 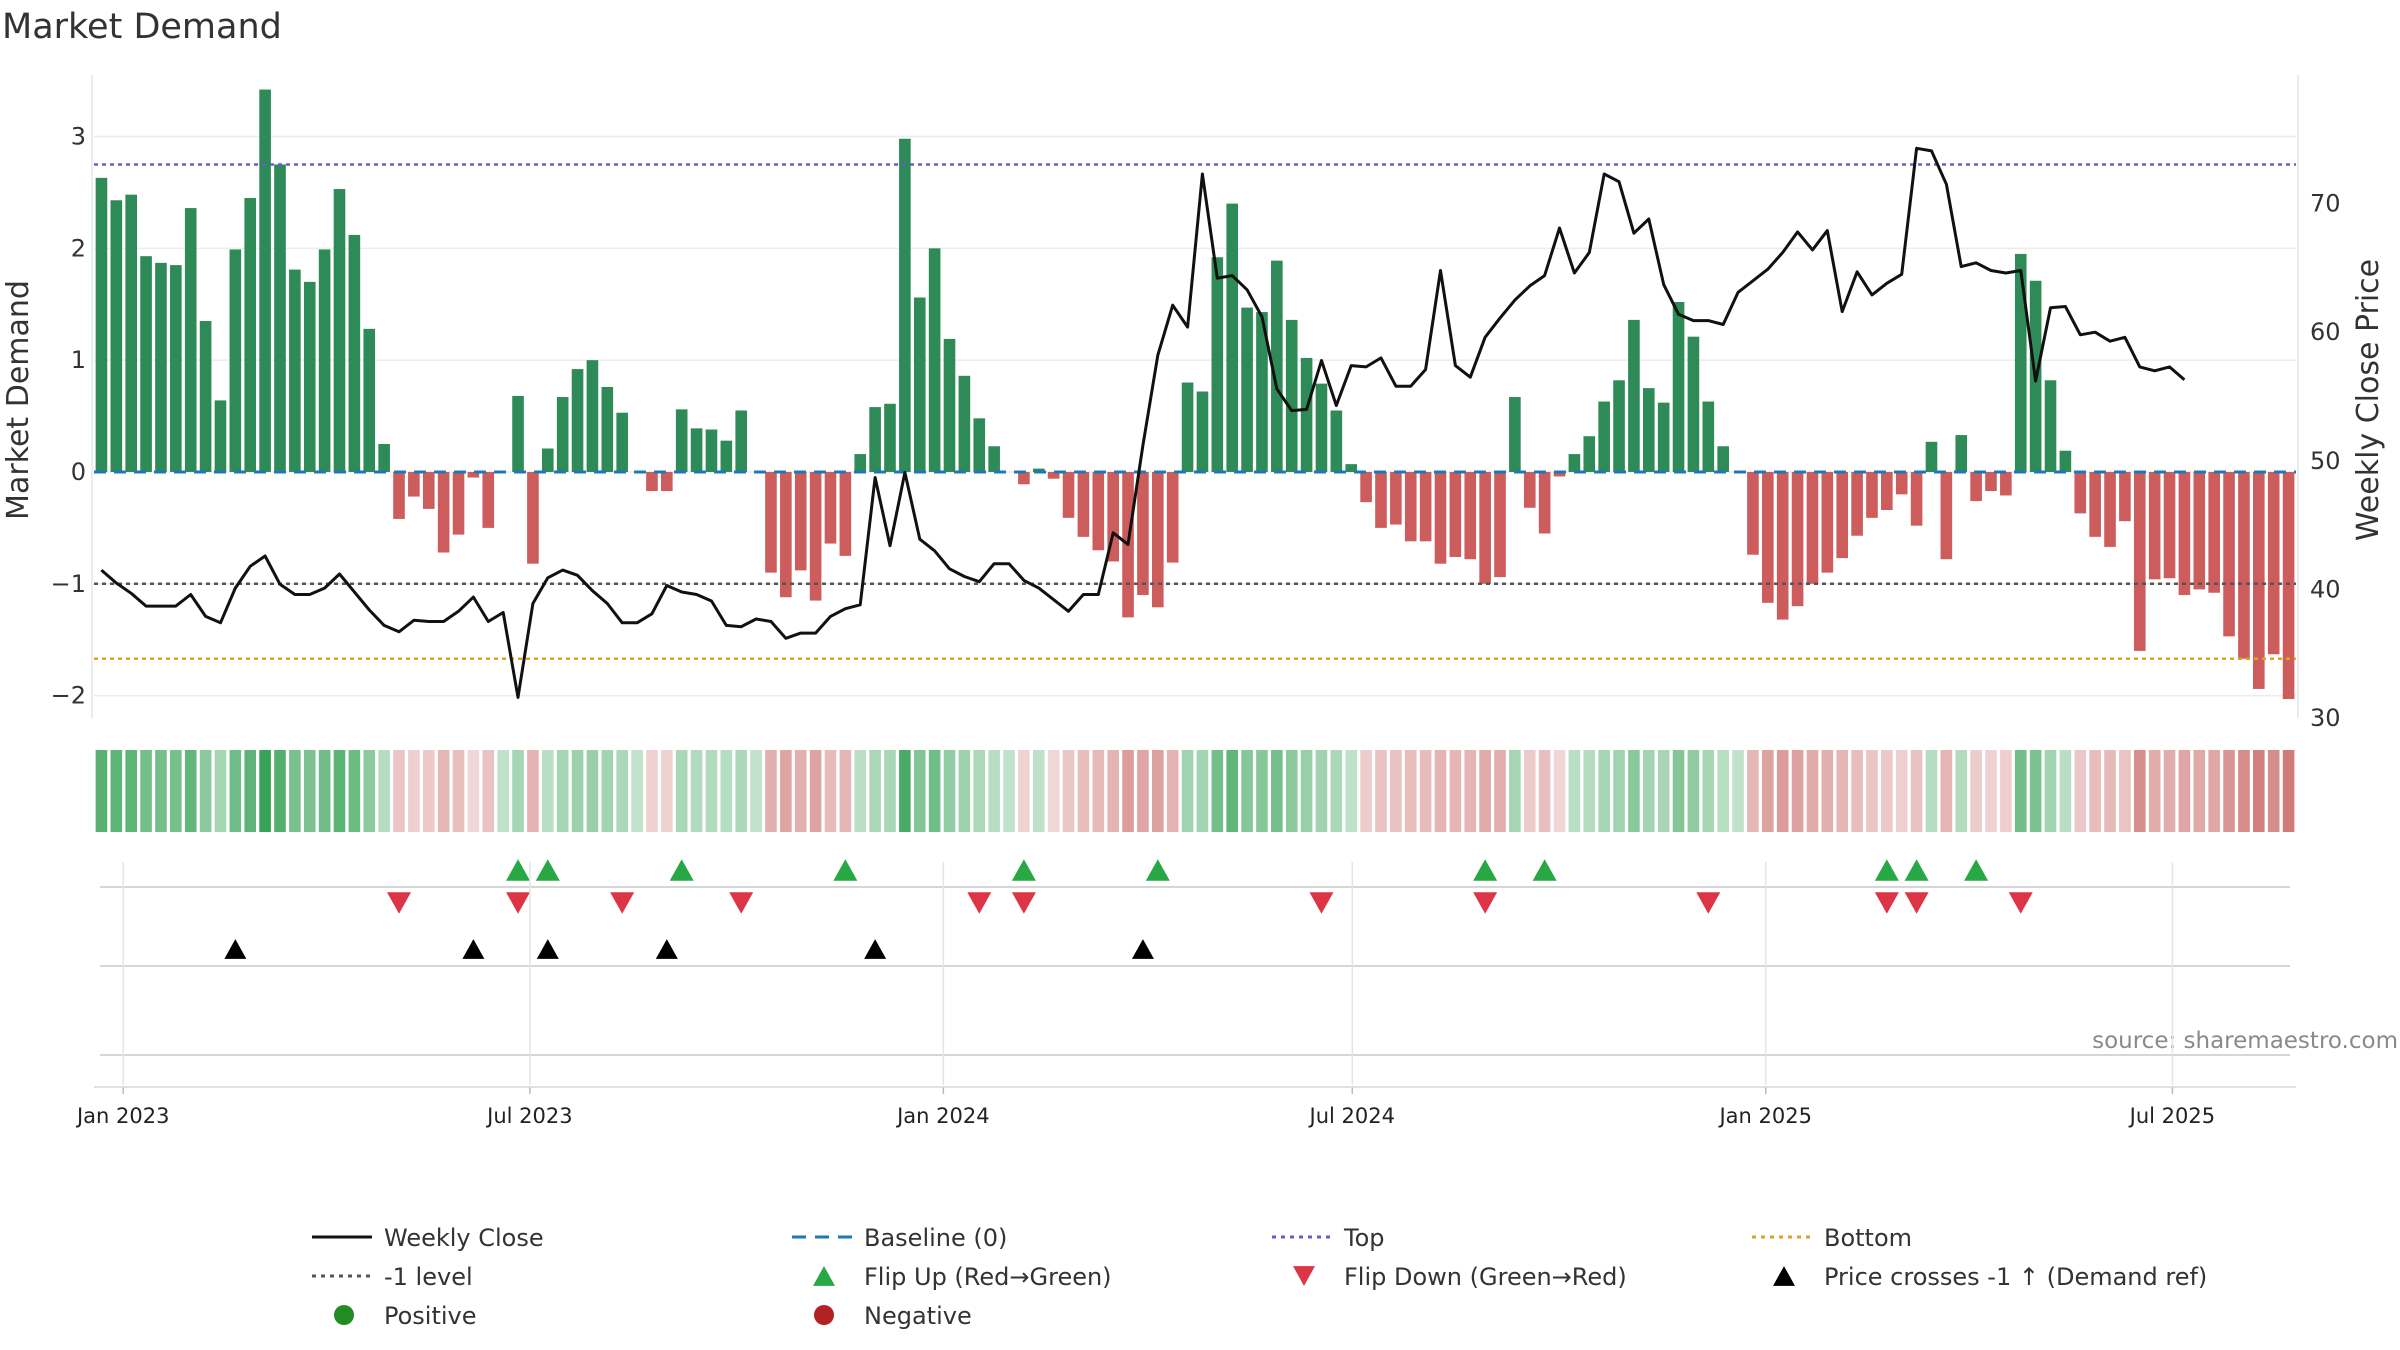 I want to click on date-tick-label: Jan 2023, so click(x=122, y=1116).